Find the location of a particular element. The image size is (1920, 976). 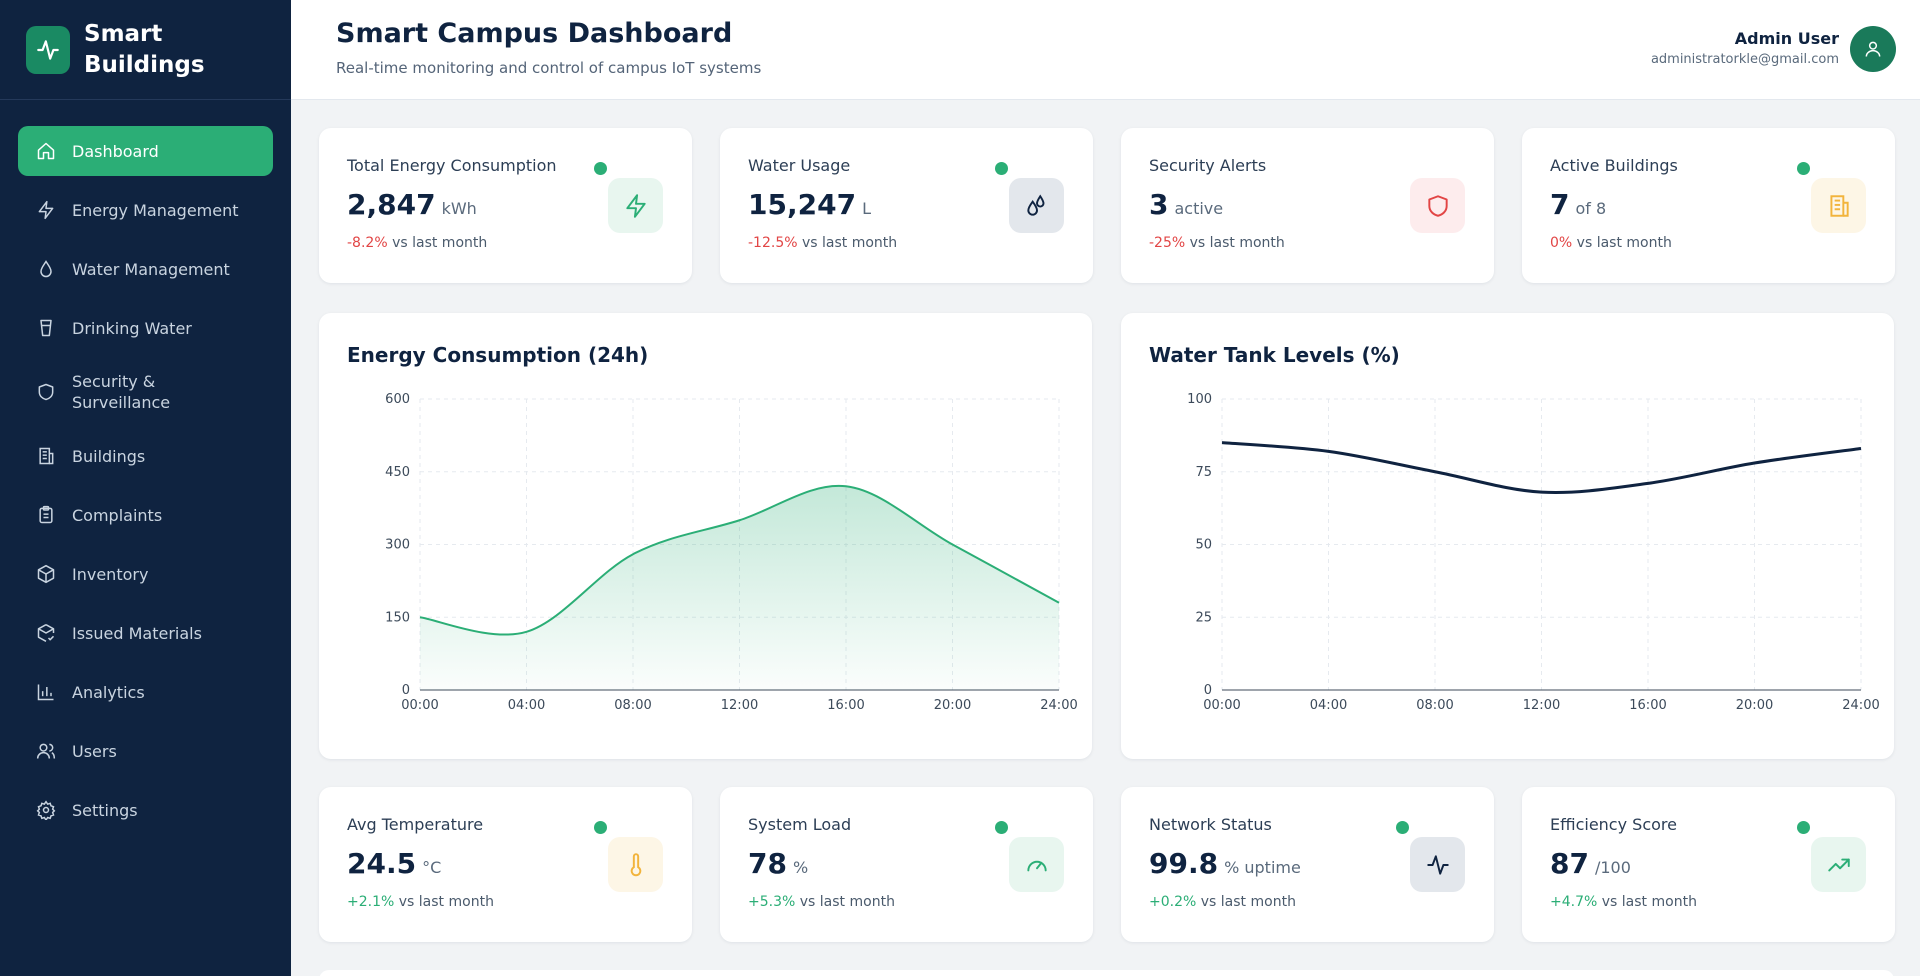

package-check-icon is located at coordinates (46, 633).